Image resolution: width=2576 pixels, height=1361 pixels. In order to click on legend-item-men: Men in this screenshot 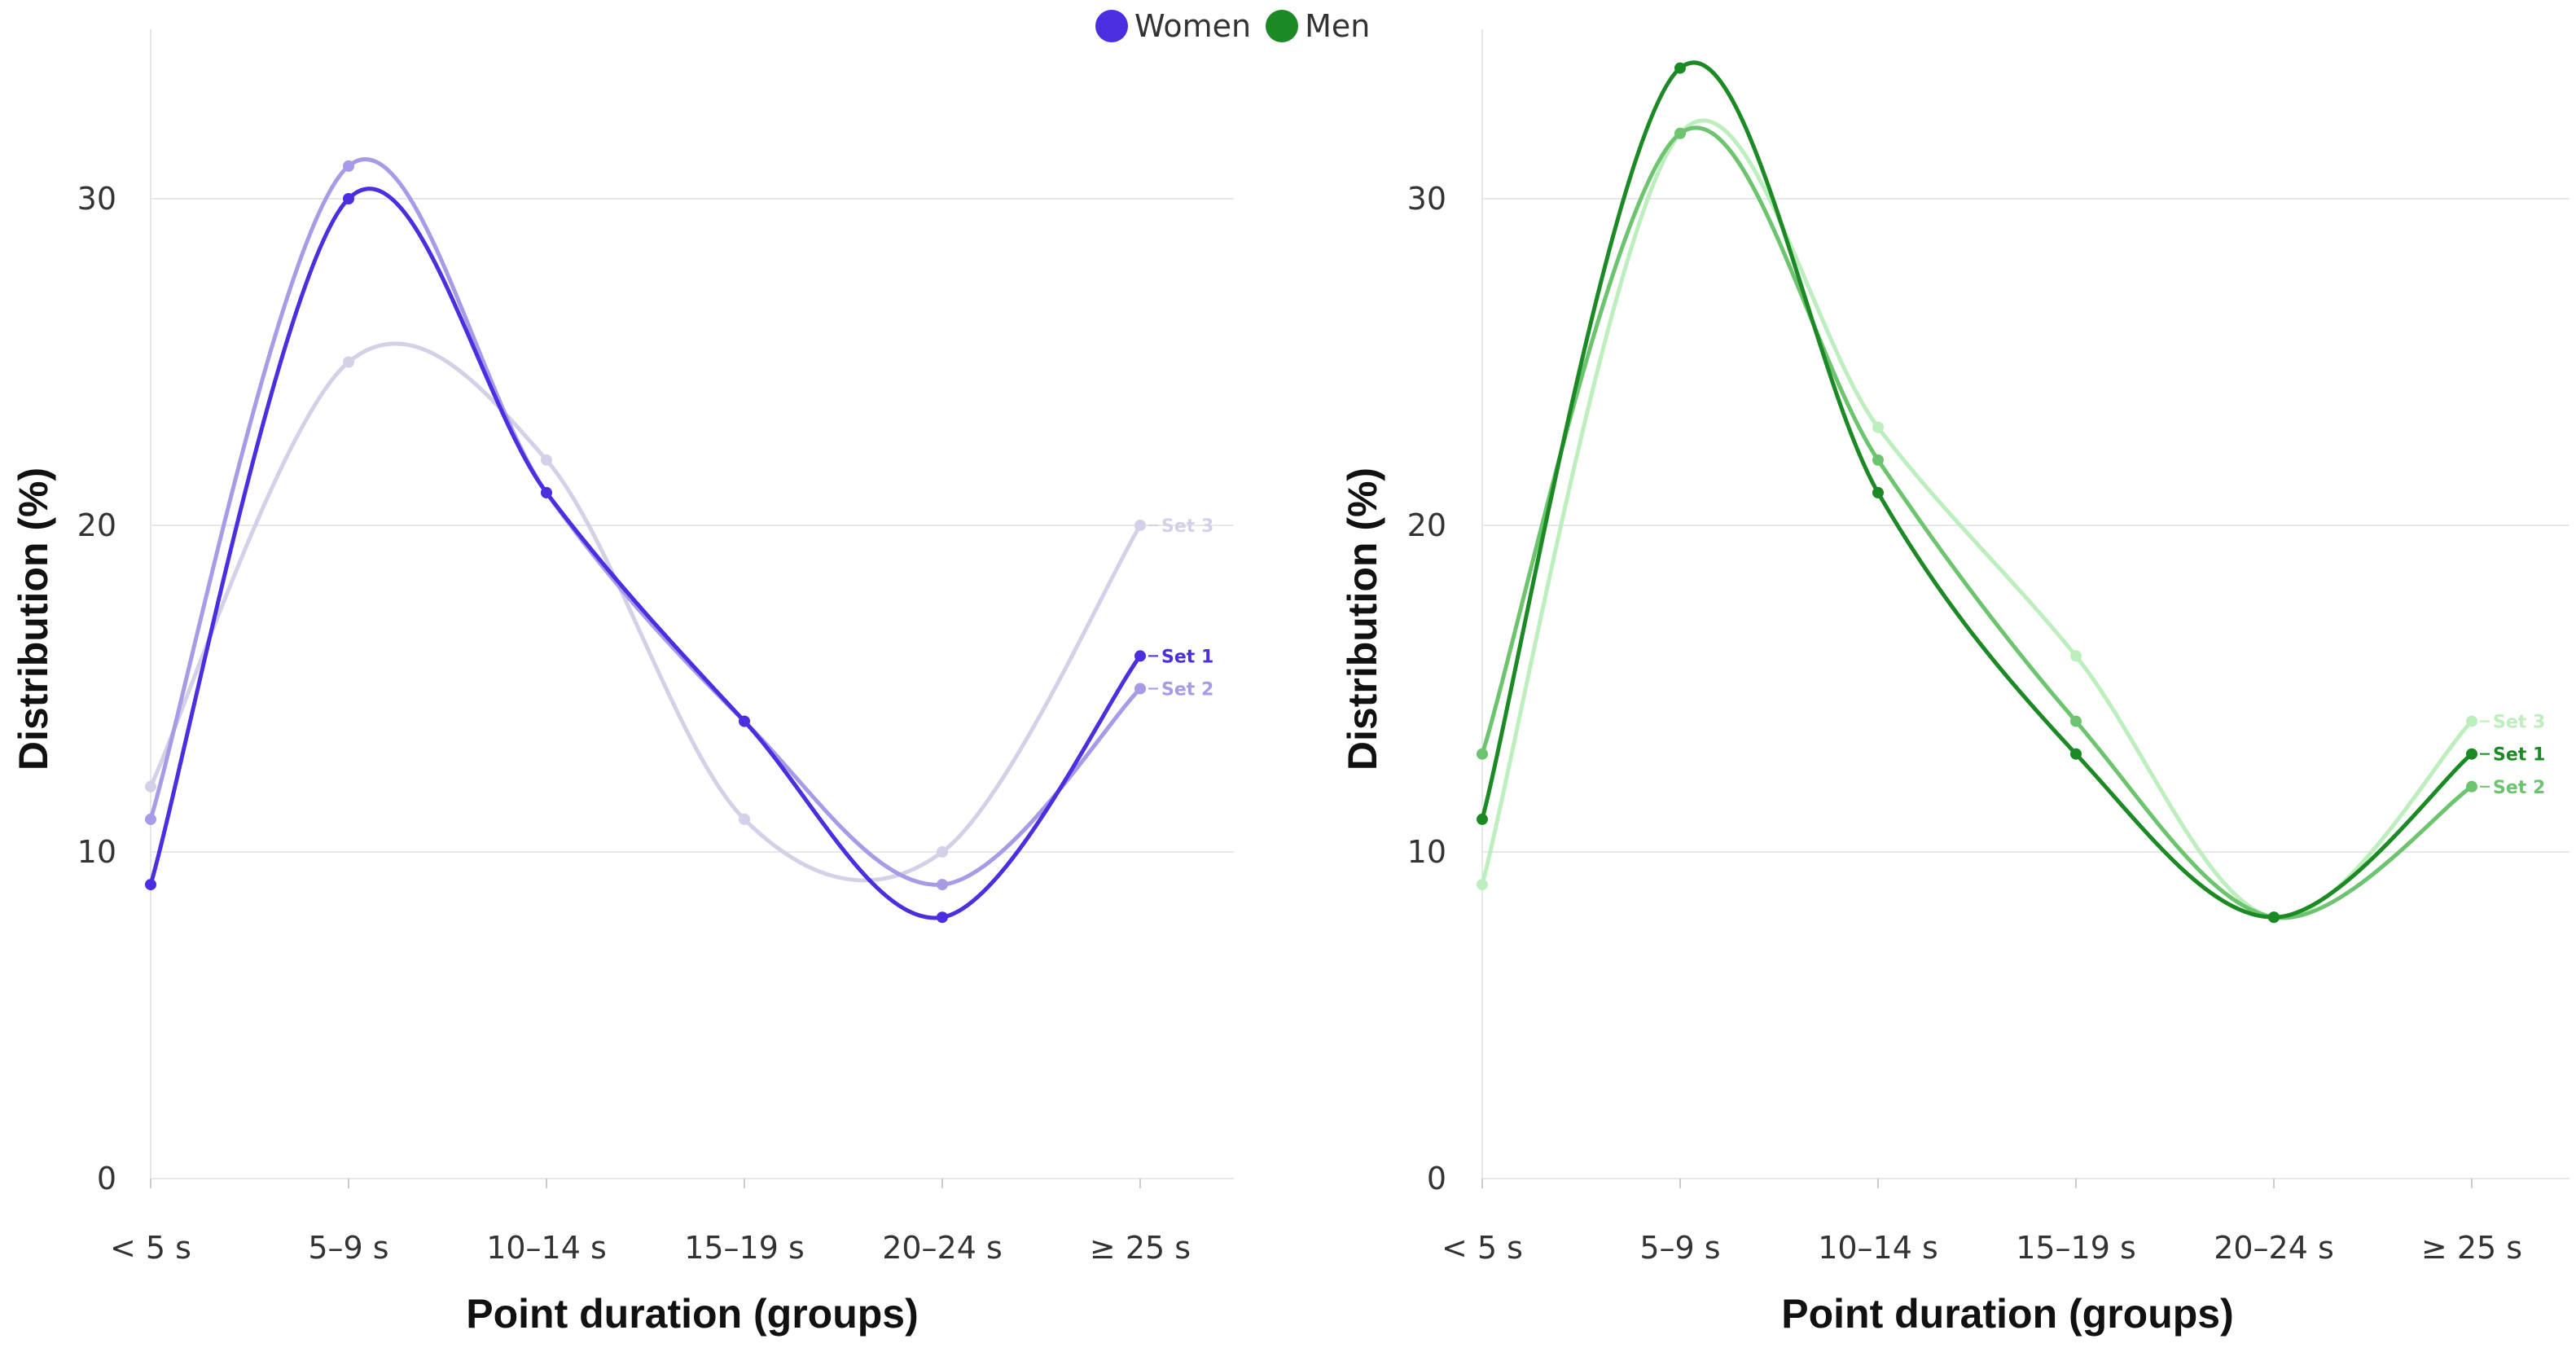, I will do `click(1318, 26)`.